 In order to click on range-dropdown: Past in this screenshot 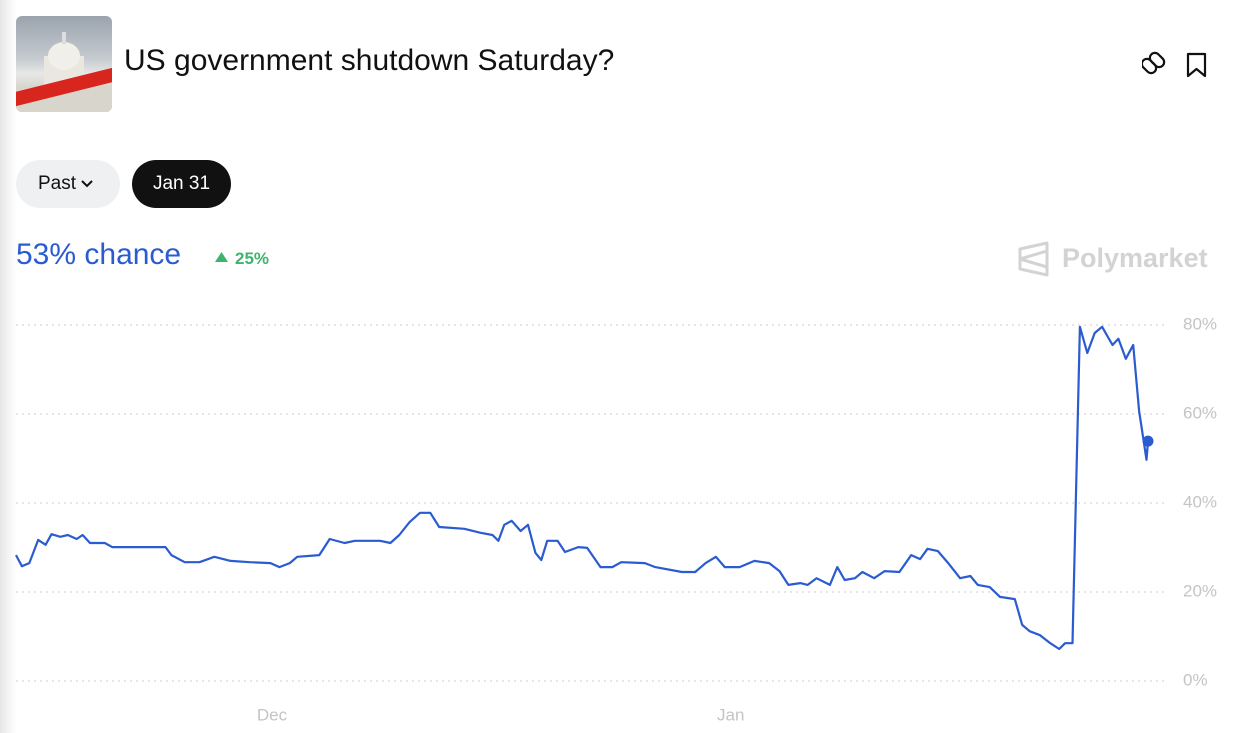, I will do `click(68, 184)`.